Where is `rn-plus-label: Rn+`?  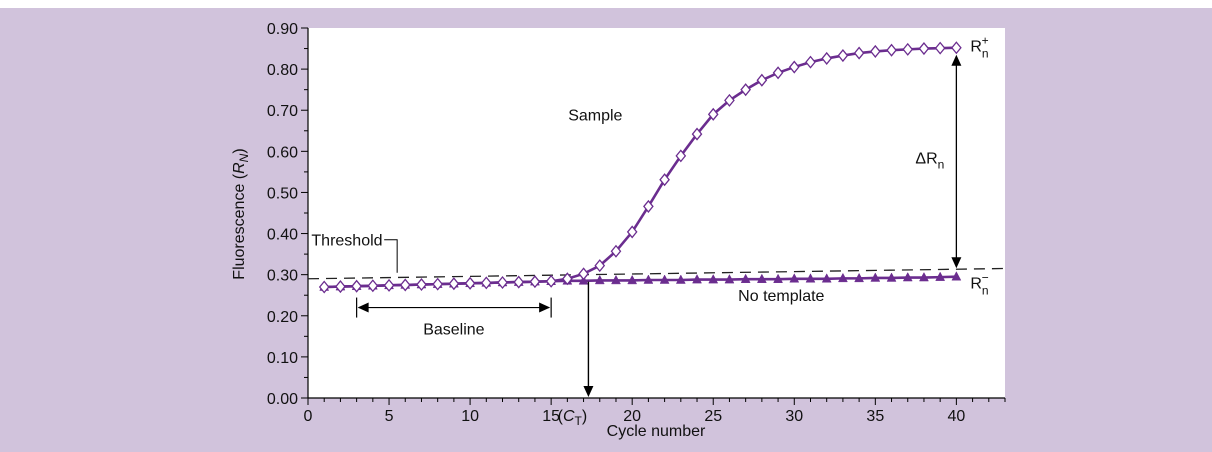
rn-plus-label: Rn+ is located at coordinates (979, 47).